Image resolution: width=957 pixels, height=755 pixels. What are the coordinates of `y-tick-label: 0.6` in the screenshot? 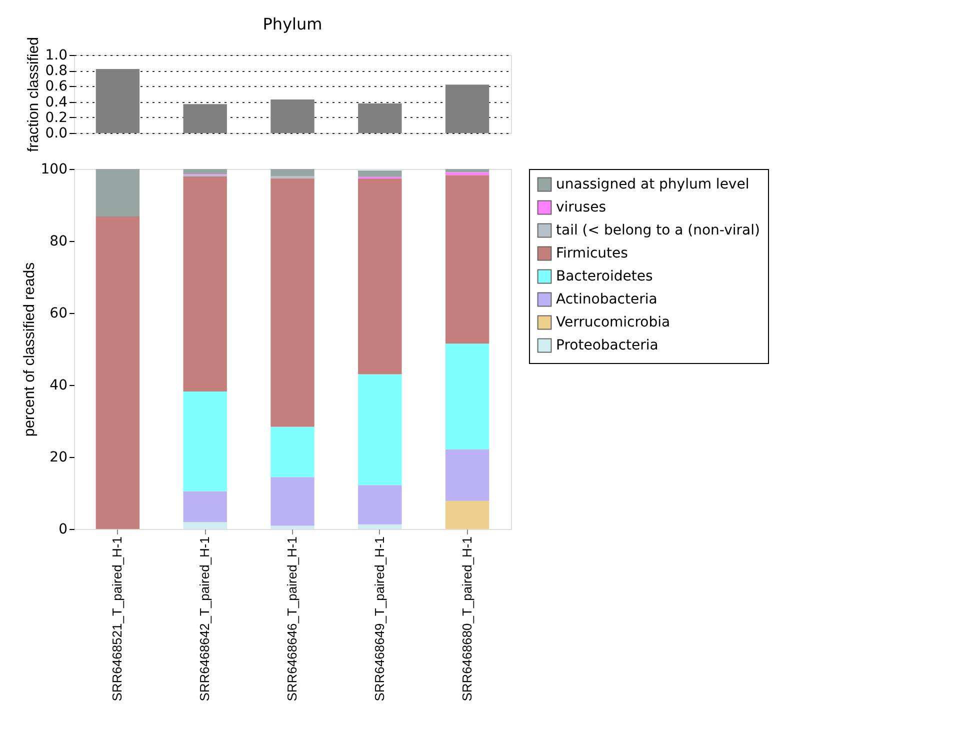 It's located at (56, 86).